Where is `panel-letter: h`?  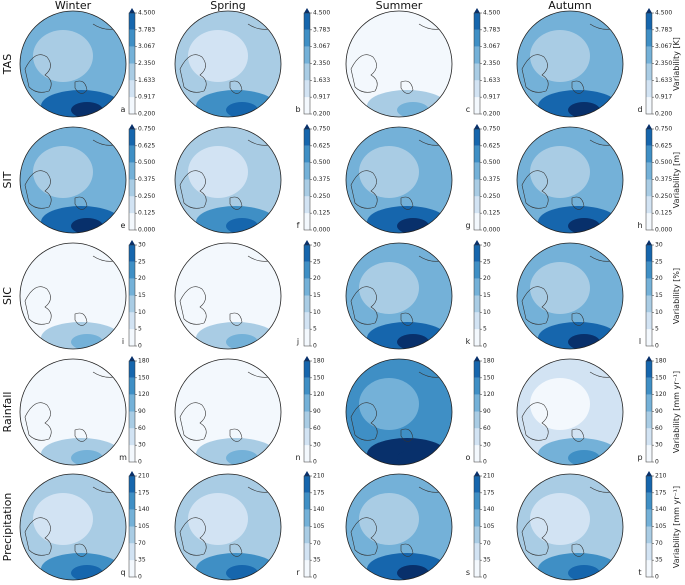 panel-letter: h is located at coordinates (639, 225).